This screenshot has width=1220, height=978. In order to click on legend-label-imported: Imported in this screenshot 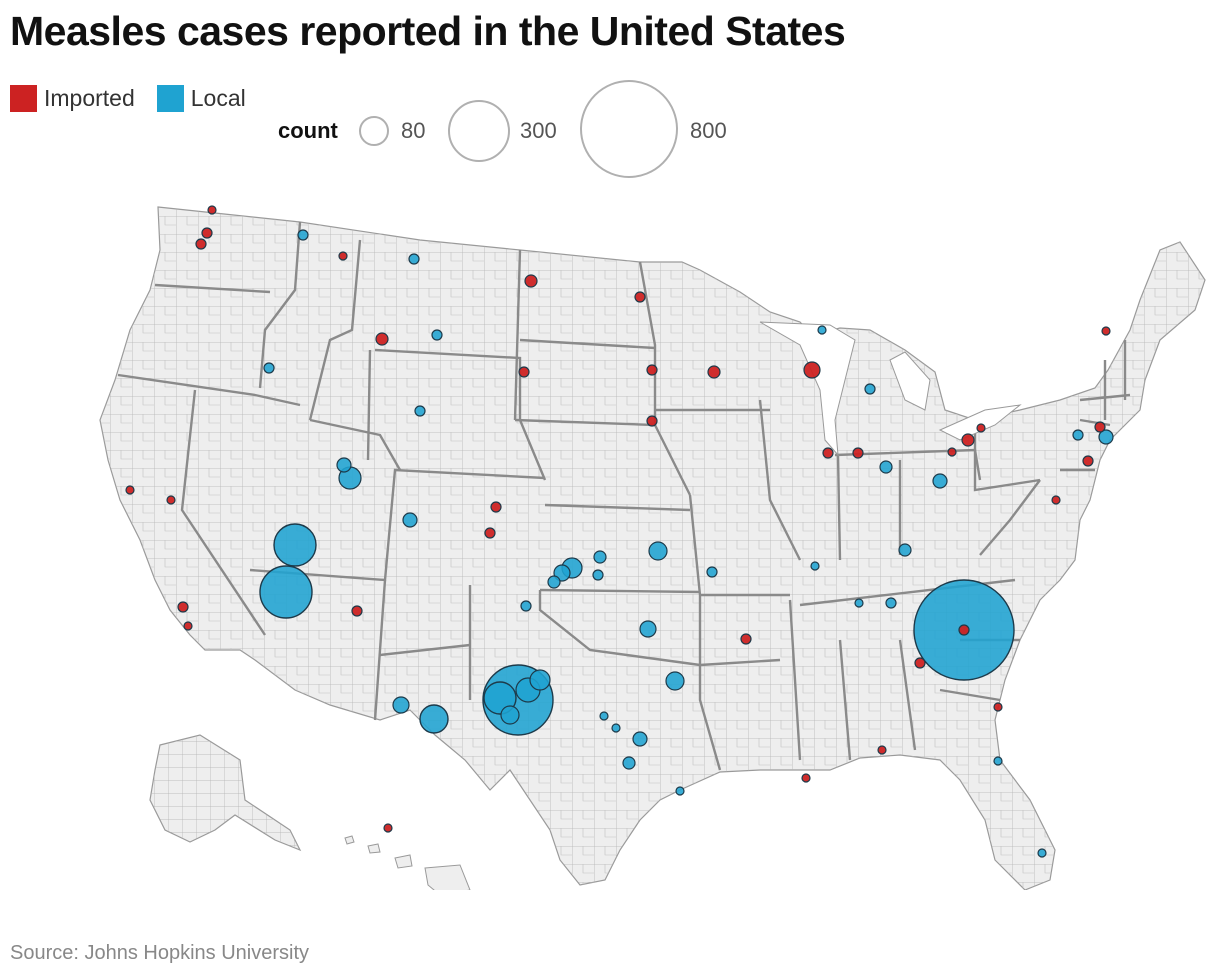, I will do `click(89, 97)`.